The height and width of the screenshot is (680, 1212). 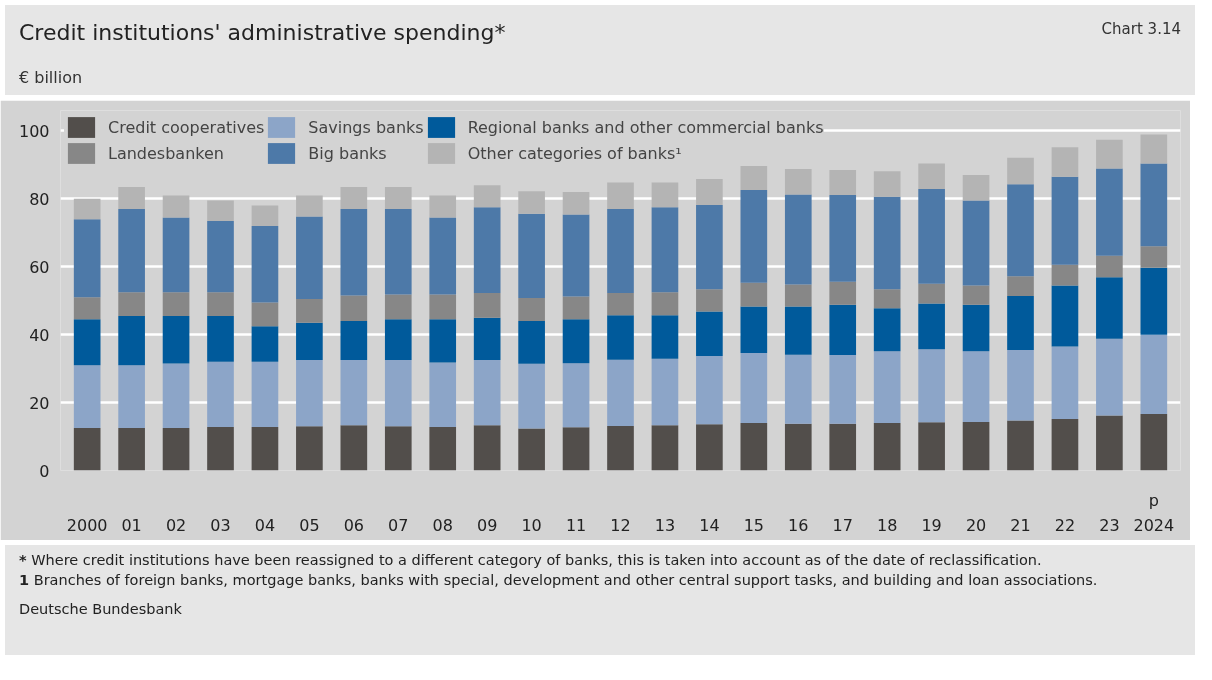 What do you see at coordinates (166, 153) in the screenshot?
I see `legend-label: Landesbanken` at bounding box center [166, 153].